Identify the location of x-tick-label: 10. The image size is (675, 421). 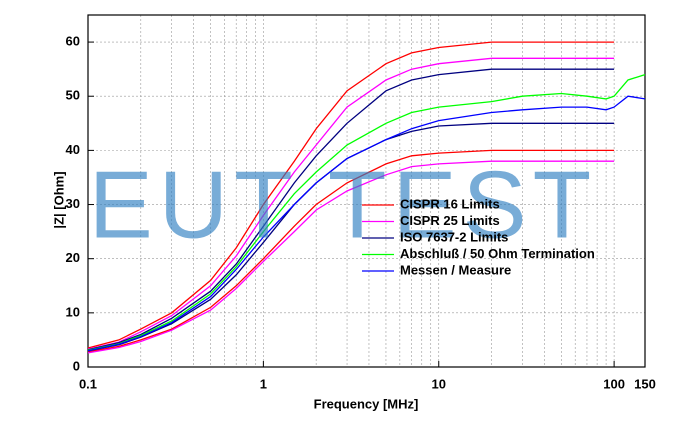
(439, 383).